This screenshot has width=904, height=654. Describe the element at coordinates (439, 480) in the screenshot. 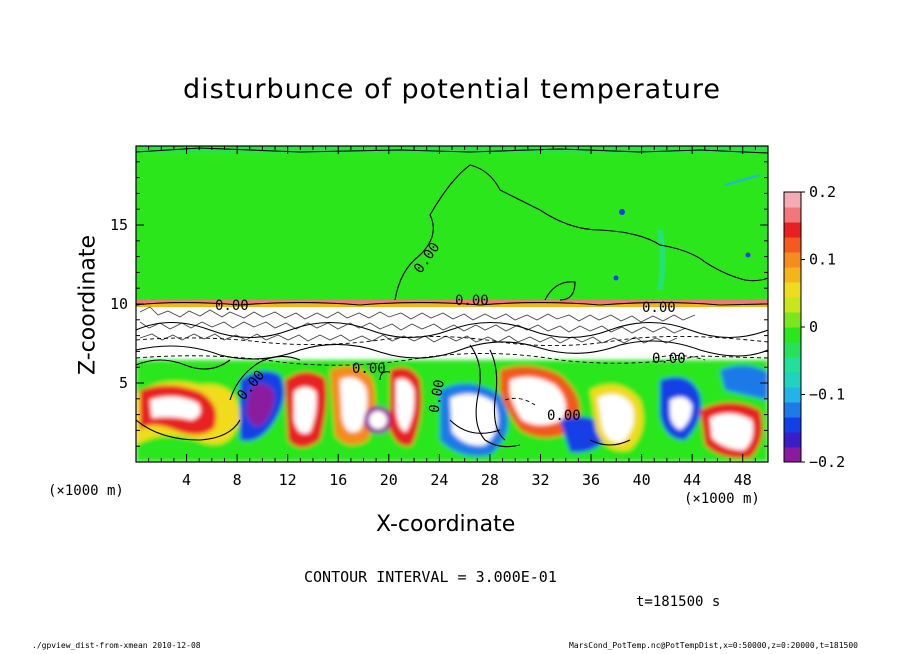

I see `x-tick-label: 24` at that location.